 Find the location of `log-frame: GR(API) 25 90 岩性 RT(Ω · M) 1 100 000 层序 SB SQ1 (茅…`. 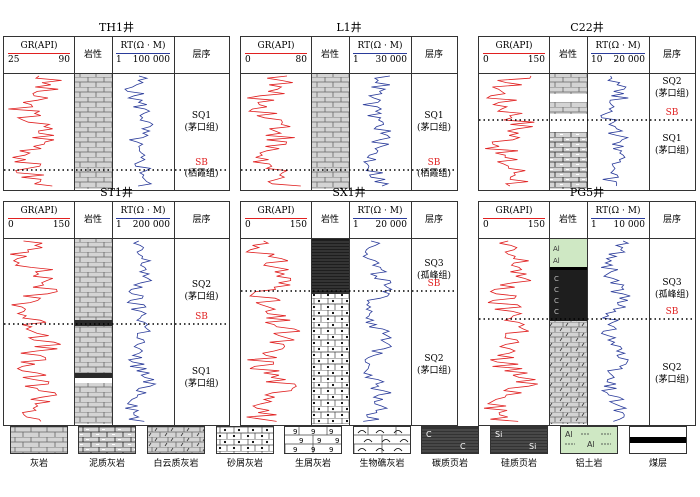

log-frame: GR(API) 25 90 岩性 RT(Ω · M) 1 100 000 层序 SB SQ1 (茅… is located at coordinates (116, 113).